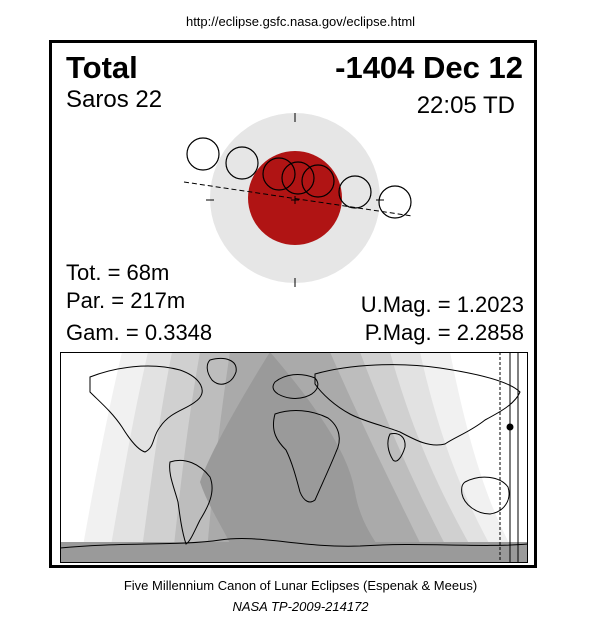  What do you see at coordinates (444, 332) in the screenshot?
I see `penumbral-magnitude: P.Mag. = 2.2858` at bounding box center [444, 332].